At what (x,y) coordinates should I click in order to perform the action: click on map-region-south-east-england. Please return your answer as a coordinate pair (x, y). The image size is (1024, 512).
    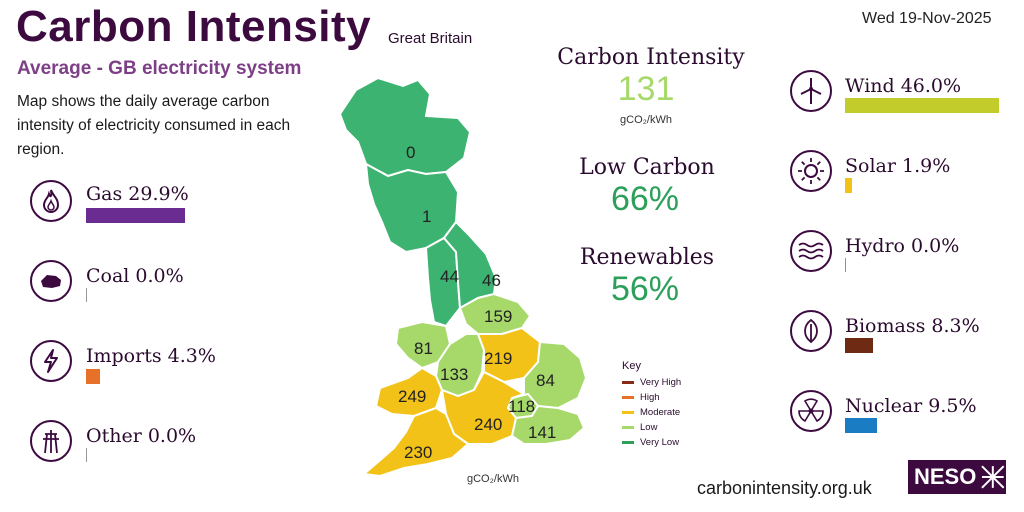
    Looking at the image, I should click on (548, 424).